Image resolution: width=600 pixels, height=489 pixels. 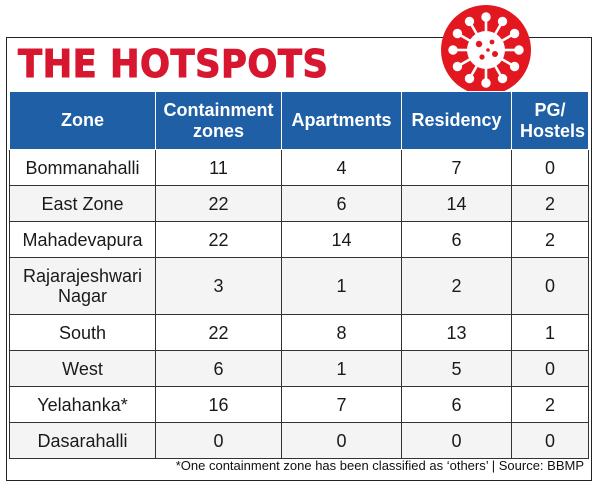 I want to click on table-row: West 6 1 5 0, so click(x=299, y=368).